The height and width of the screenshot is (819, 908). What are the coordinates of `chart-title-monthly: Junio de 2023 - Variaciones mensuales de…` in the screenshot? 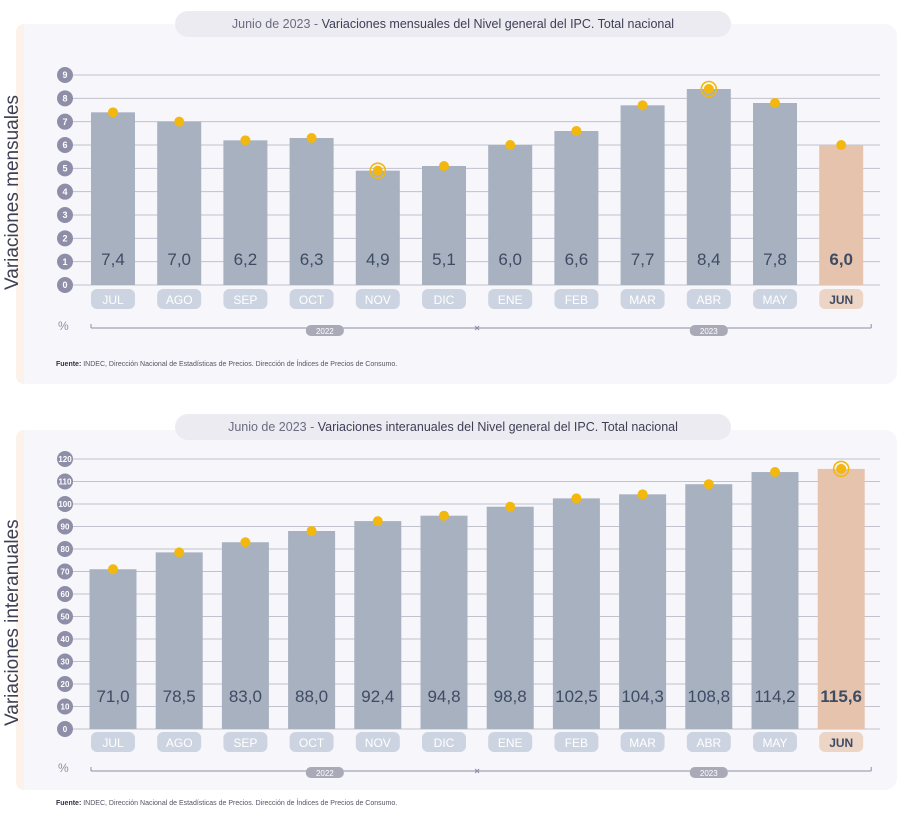 It's located at (453, 24).